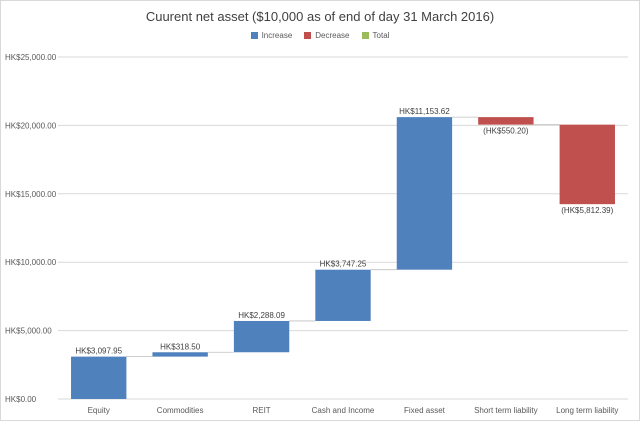 The height and width of the screenshot is (421, 640). Describe the element at coordinates (31, 194) in the screenshot. I see `y-tick-label: HK$15,000.00` at that location.